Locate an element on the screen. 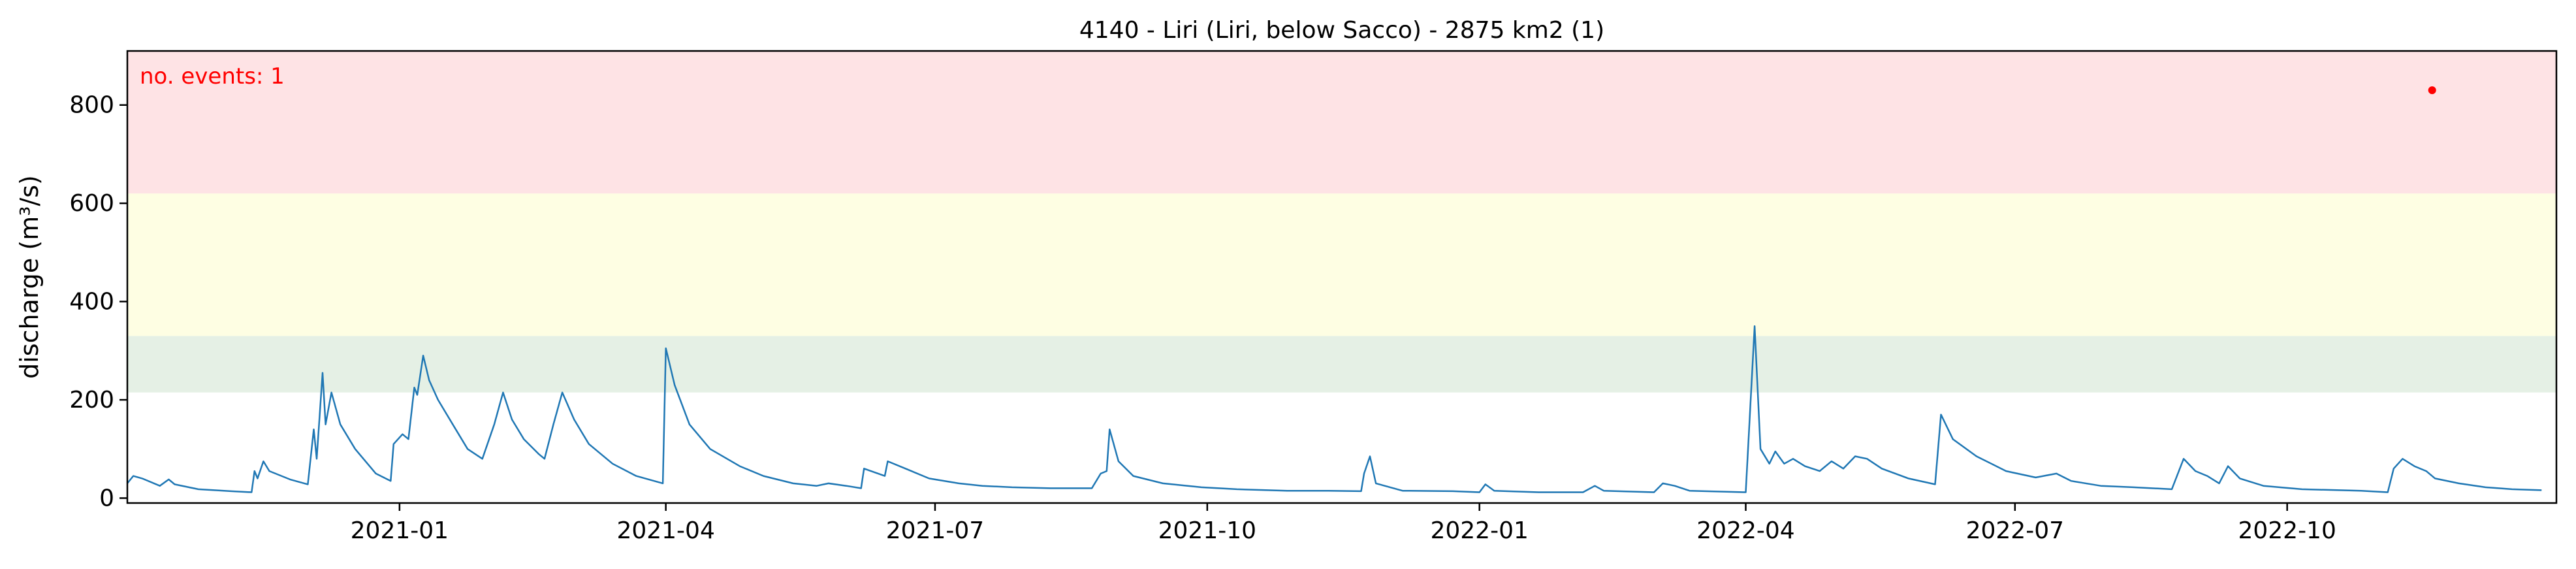  x-tick-label-2022-01: 2022-01 is located at coordinates (1479, 530).